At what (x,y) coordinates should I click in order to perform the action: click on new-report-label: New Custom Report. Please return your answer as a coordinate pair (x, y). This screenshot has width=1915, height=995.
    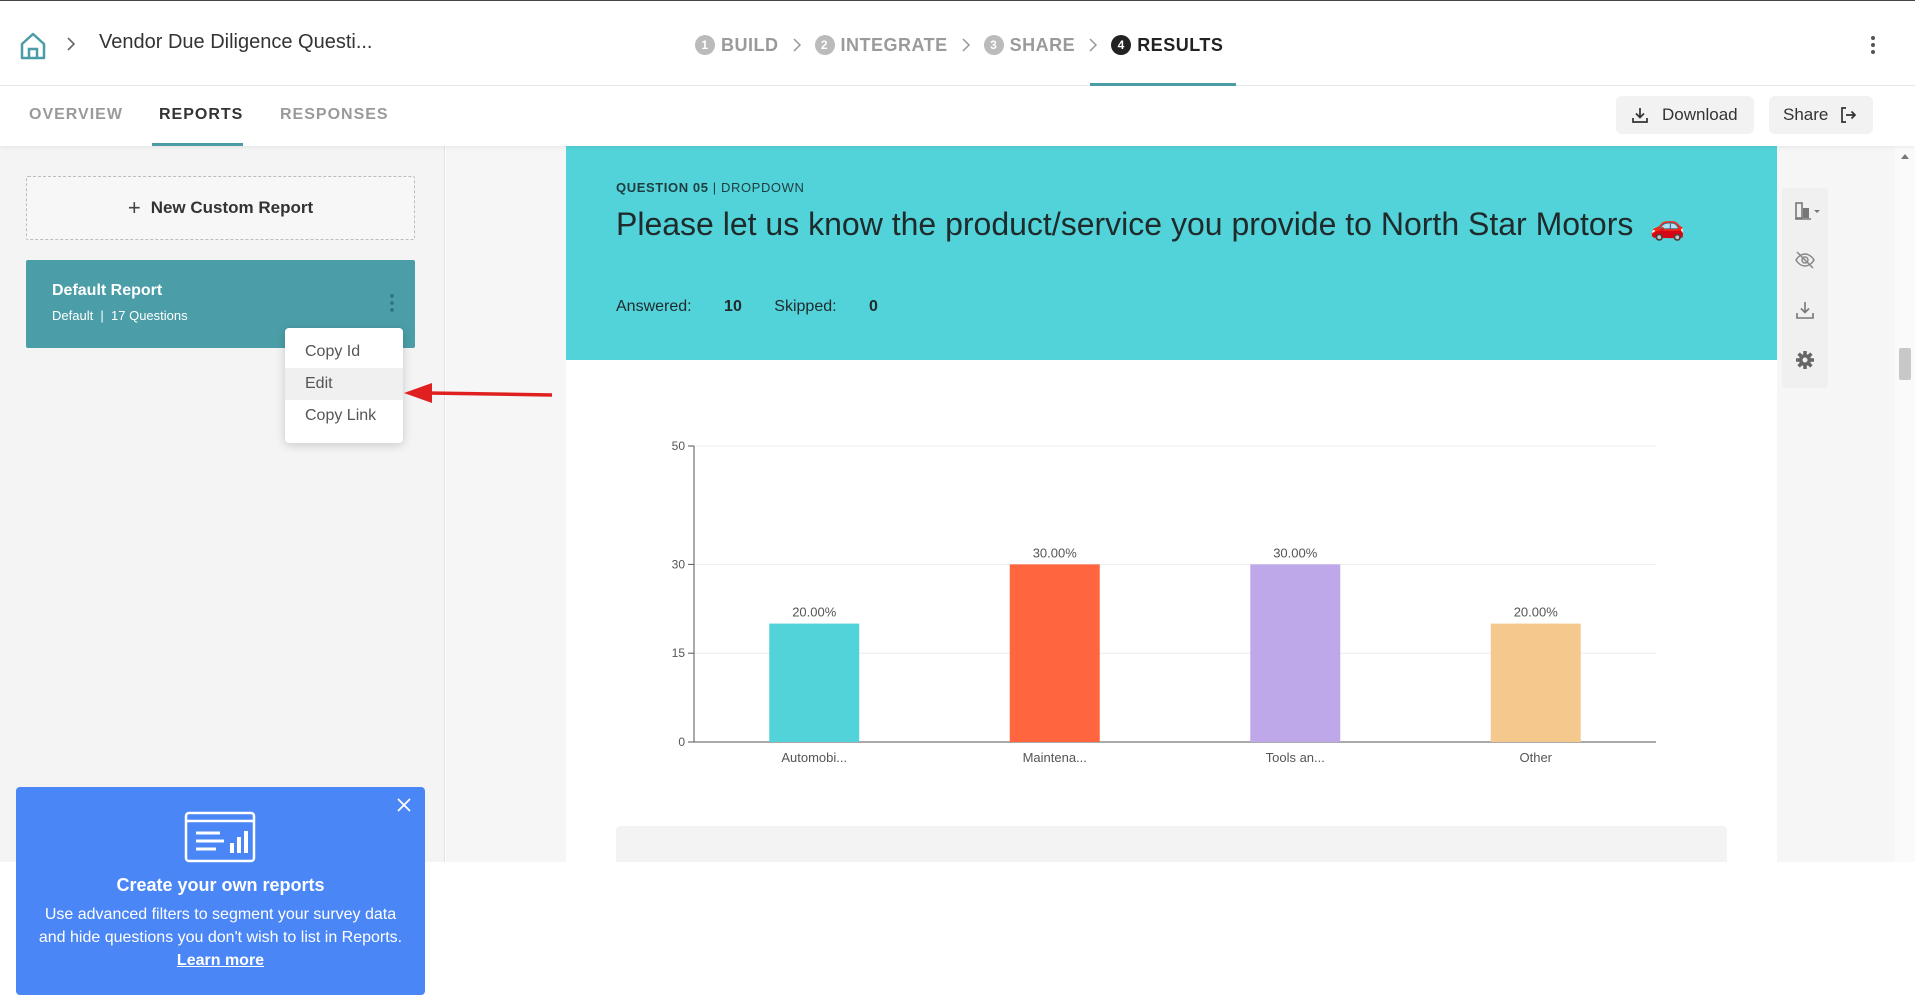
    Looking at the image, I should click on (232, 207).